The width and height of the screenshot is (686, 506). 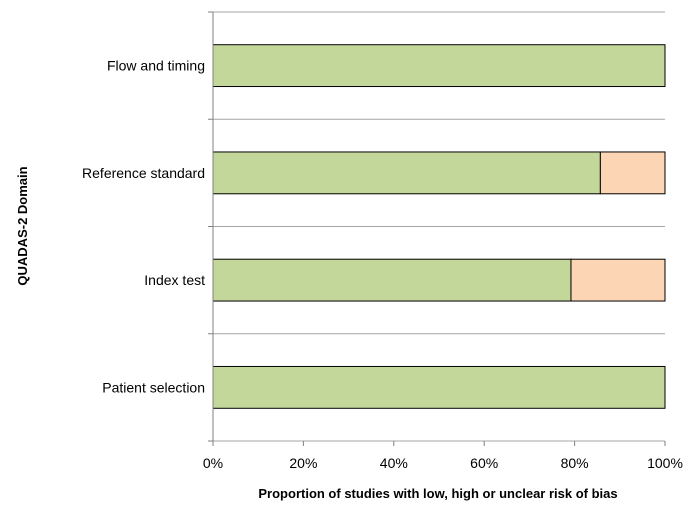 What do you see at coordinates (303, 463) in the screenshot?
I see `x-tick-label: 20%` at bounding box center [303, 463].